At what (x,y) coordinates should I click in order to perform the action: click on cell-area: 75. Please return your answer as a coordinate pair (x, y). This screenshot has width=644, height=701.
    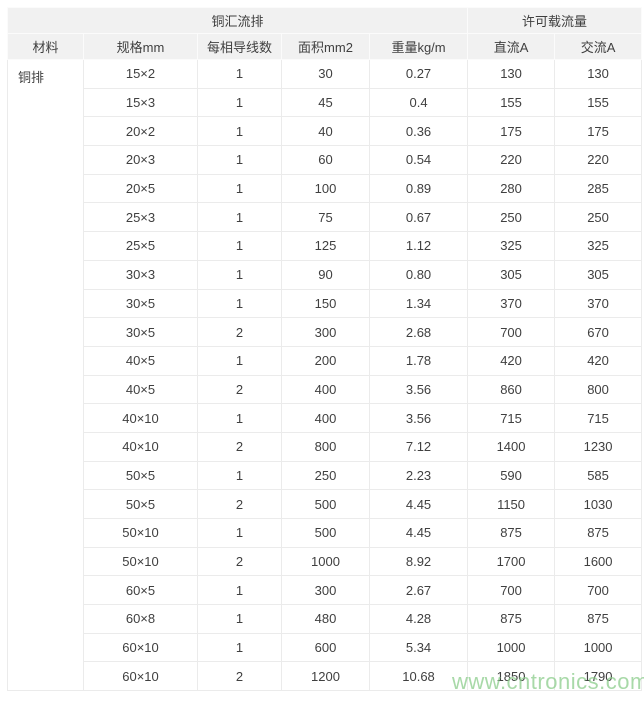
    Looking at the image, I should click on (325, 217).